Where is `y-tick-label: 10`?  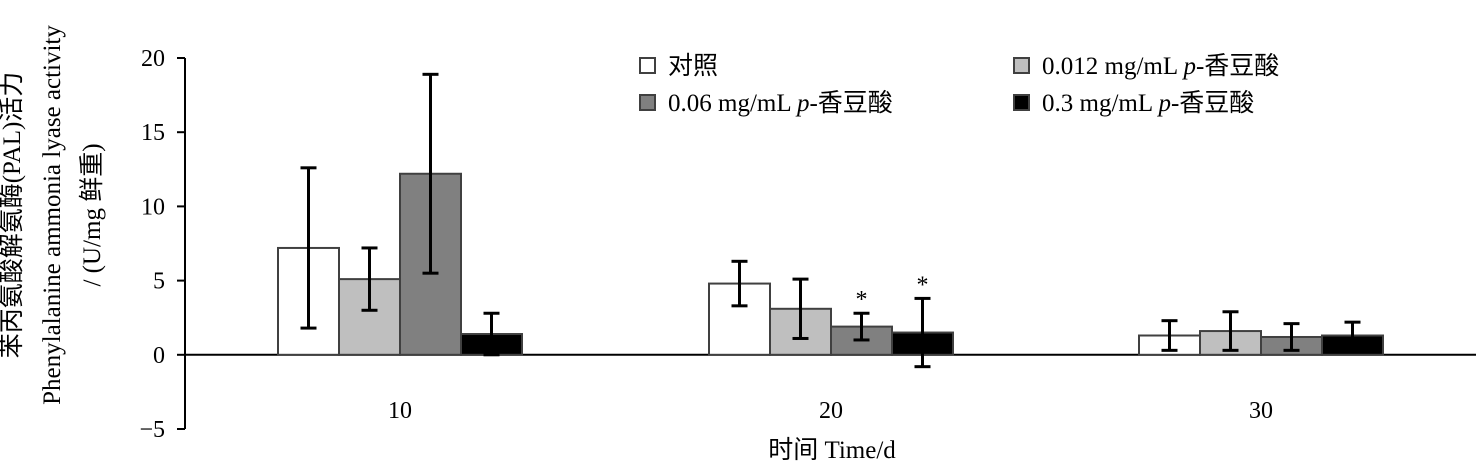 y-tick-label: 10 is located at coordinates (153, 207).